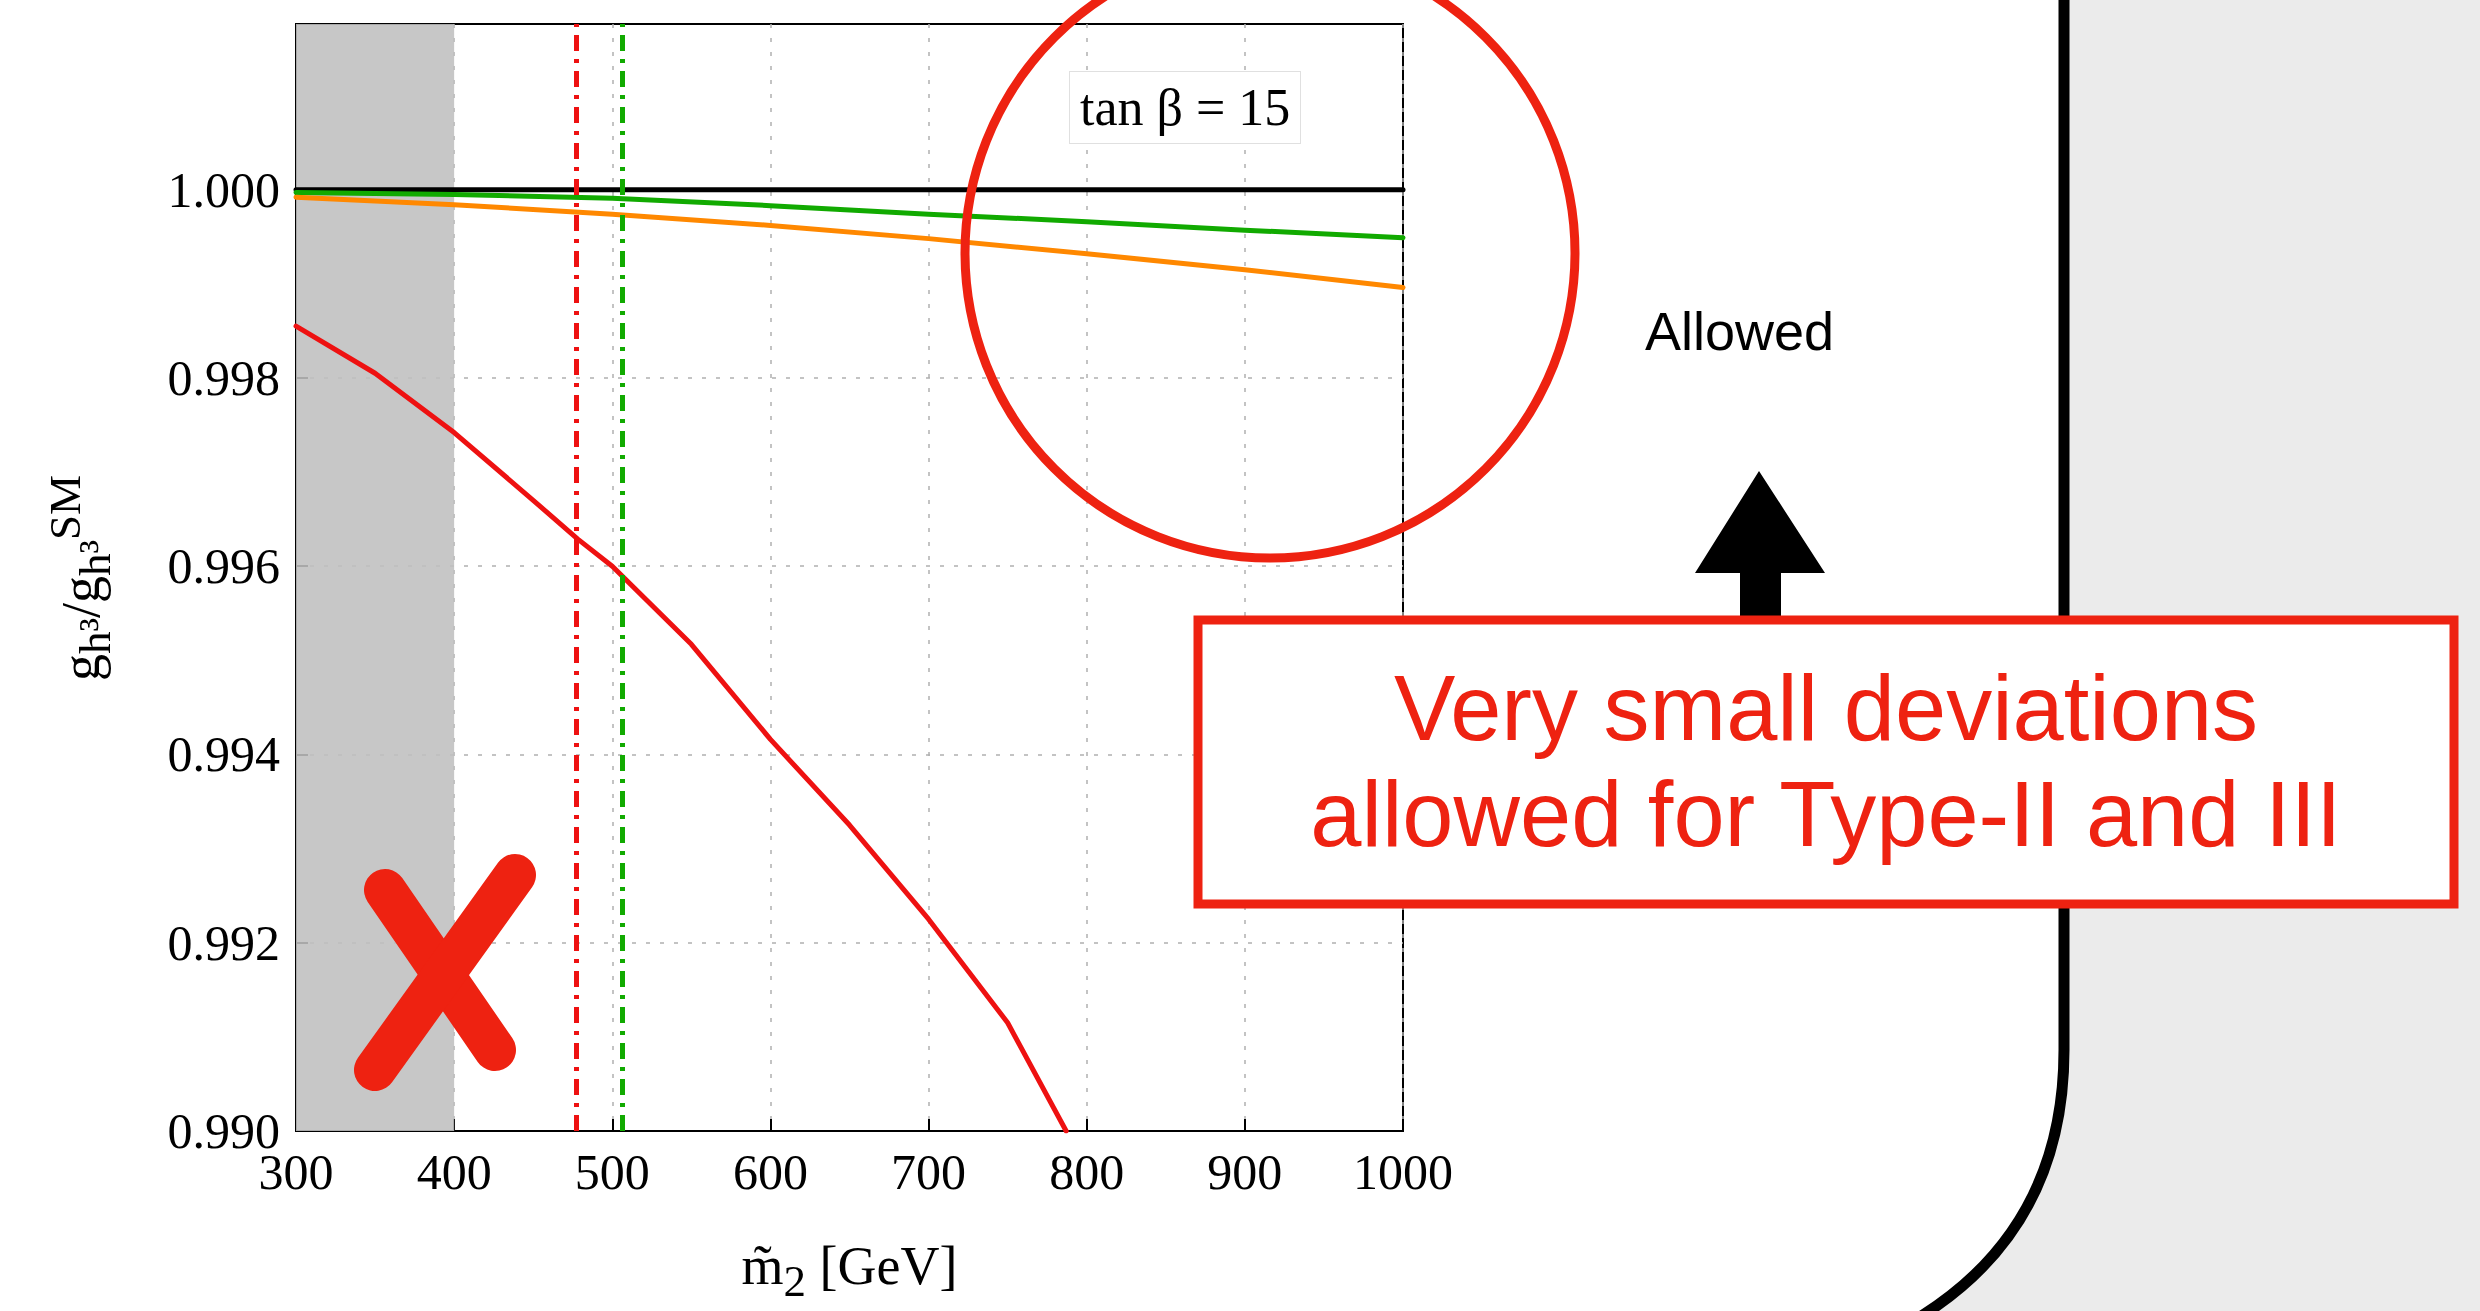  Describe the element at coordinates (1245, 1172) in the screenshot. I see `x-tick-label: 900` at that location.